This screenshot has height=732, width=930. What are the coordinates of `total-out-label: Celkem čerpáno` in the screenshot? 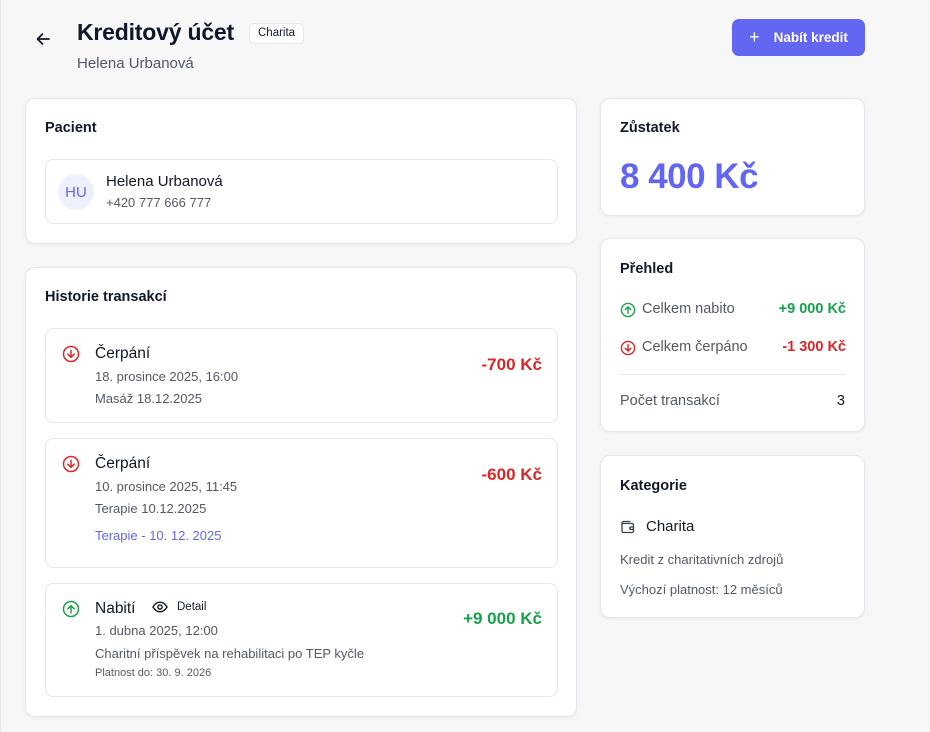 It's located at (695, 347).